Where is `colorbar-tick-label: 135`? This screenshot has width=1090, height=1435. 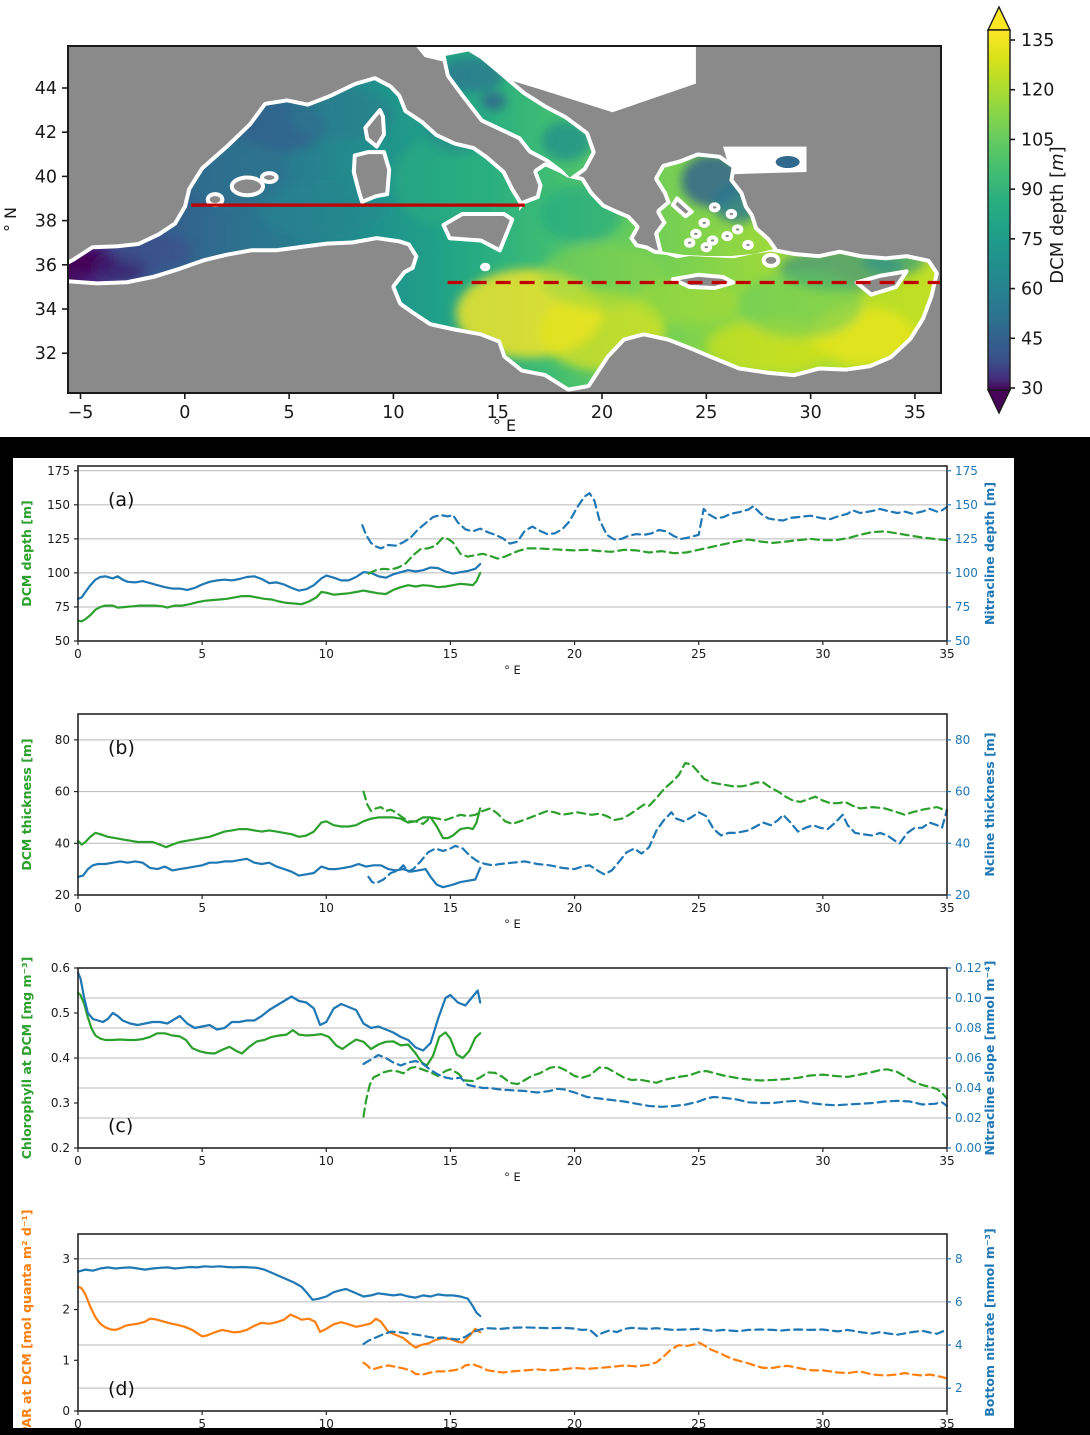
colorbar-tick-label: 135 is located at coordinates (1037, 41).